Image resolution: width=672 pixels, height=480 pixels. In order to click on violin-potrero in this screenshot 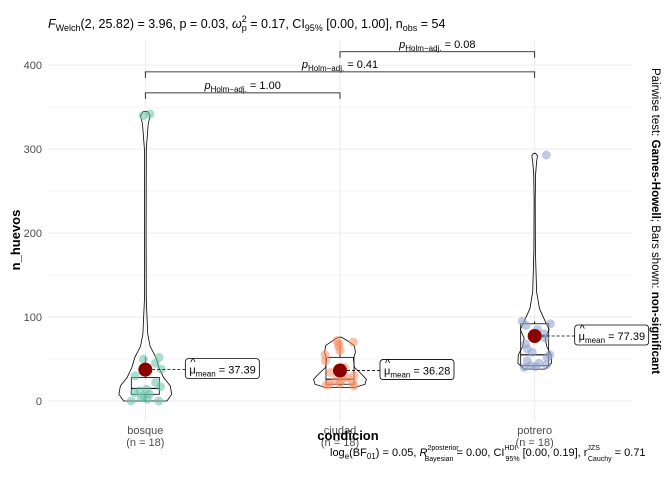, I will do `click(534, 261)`.